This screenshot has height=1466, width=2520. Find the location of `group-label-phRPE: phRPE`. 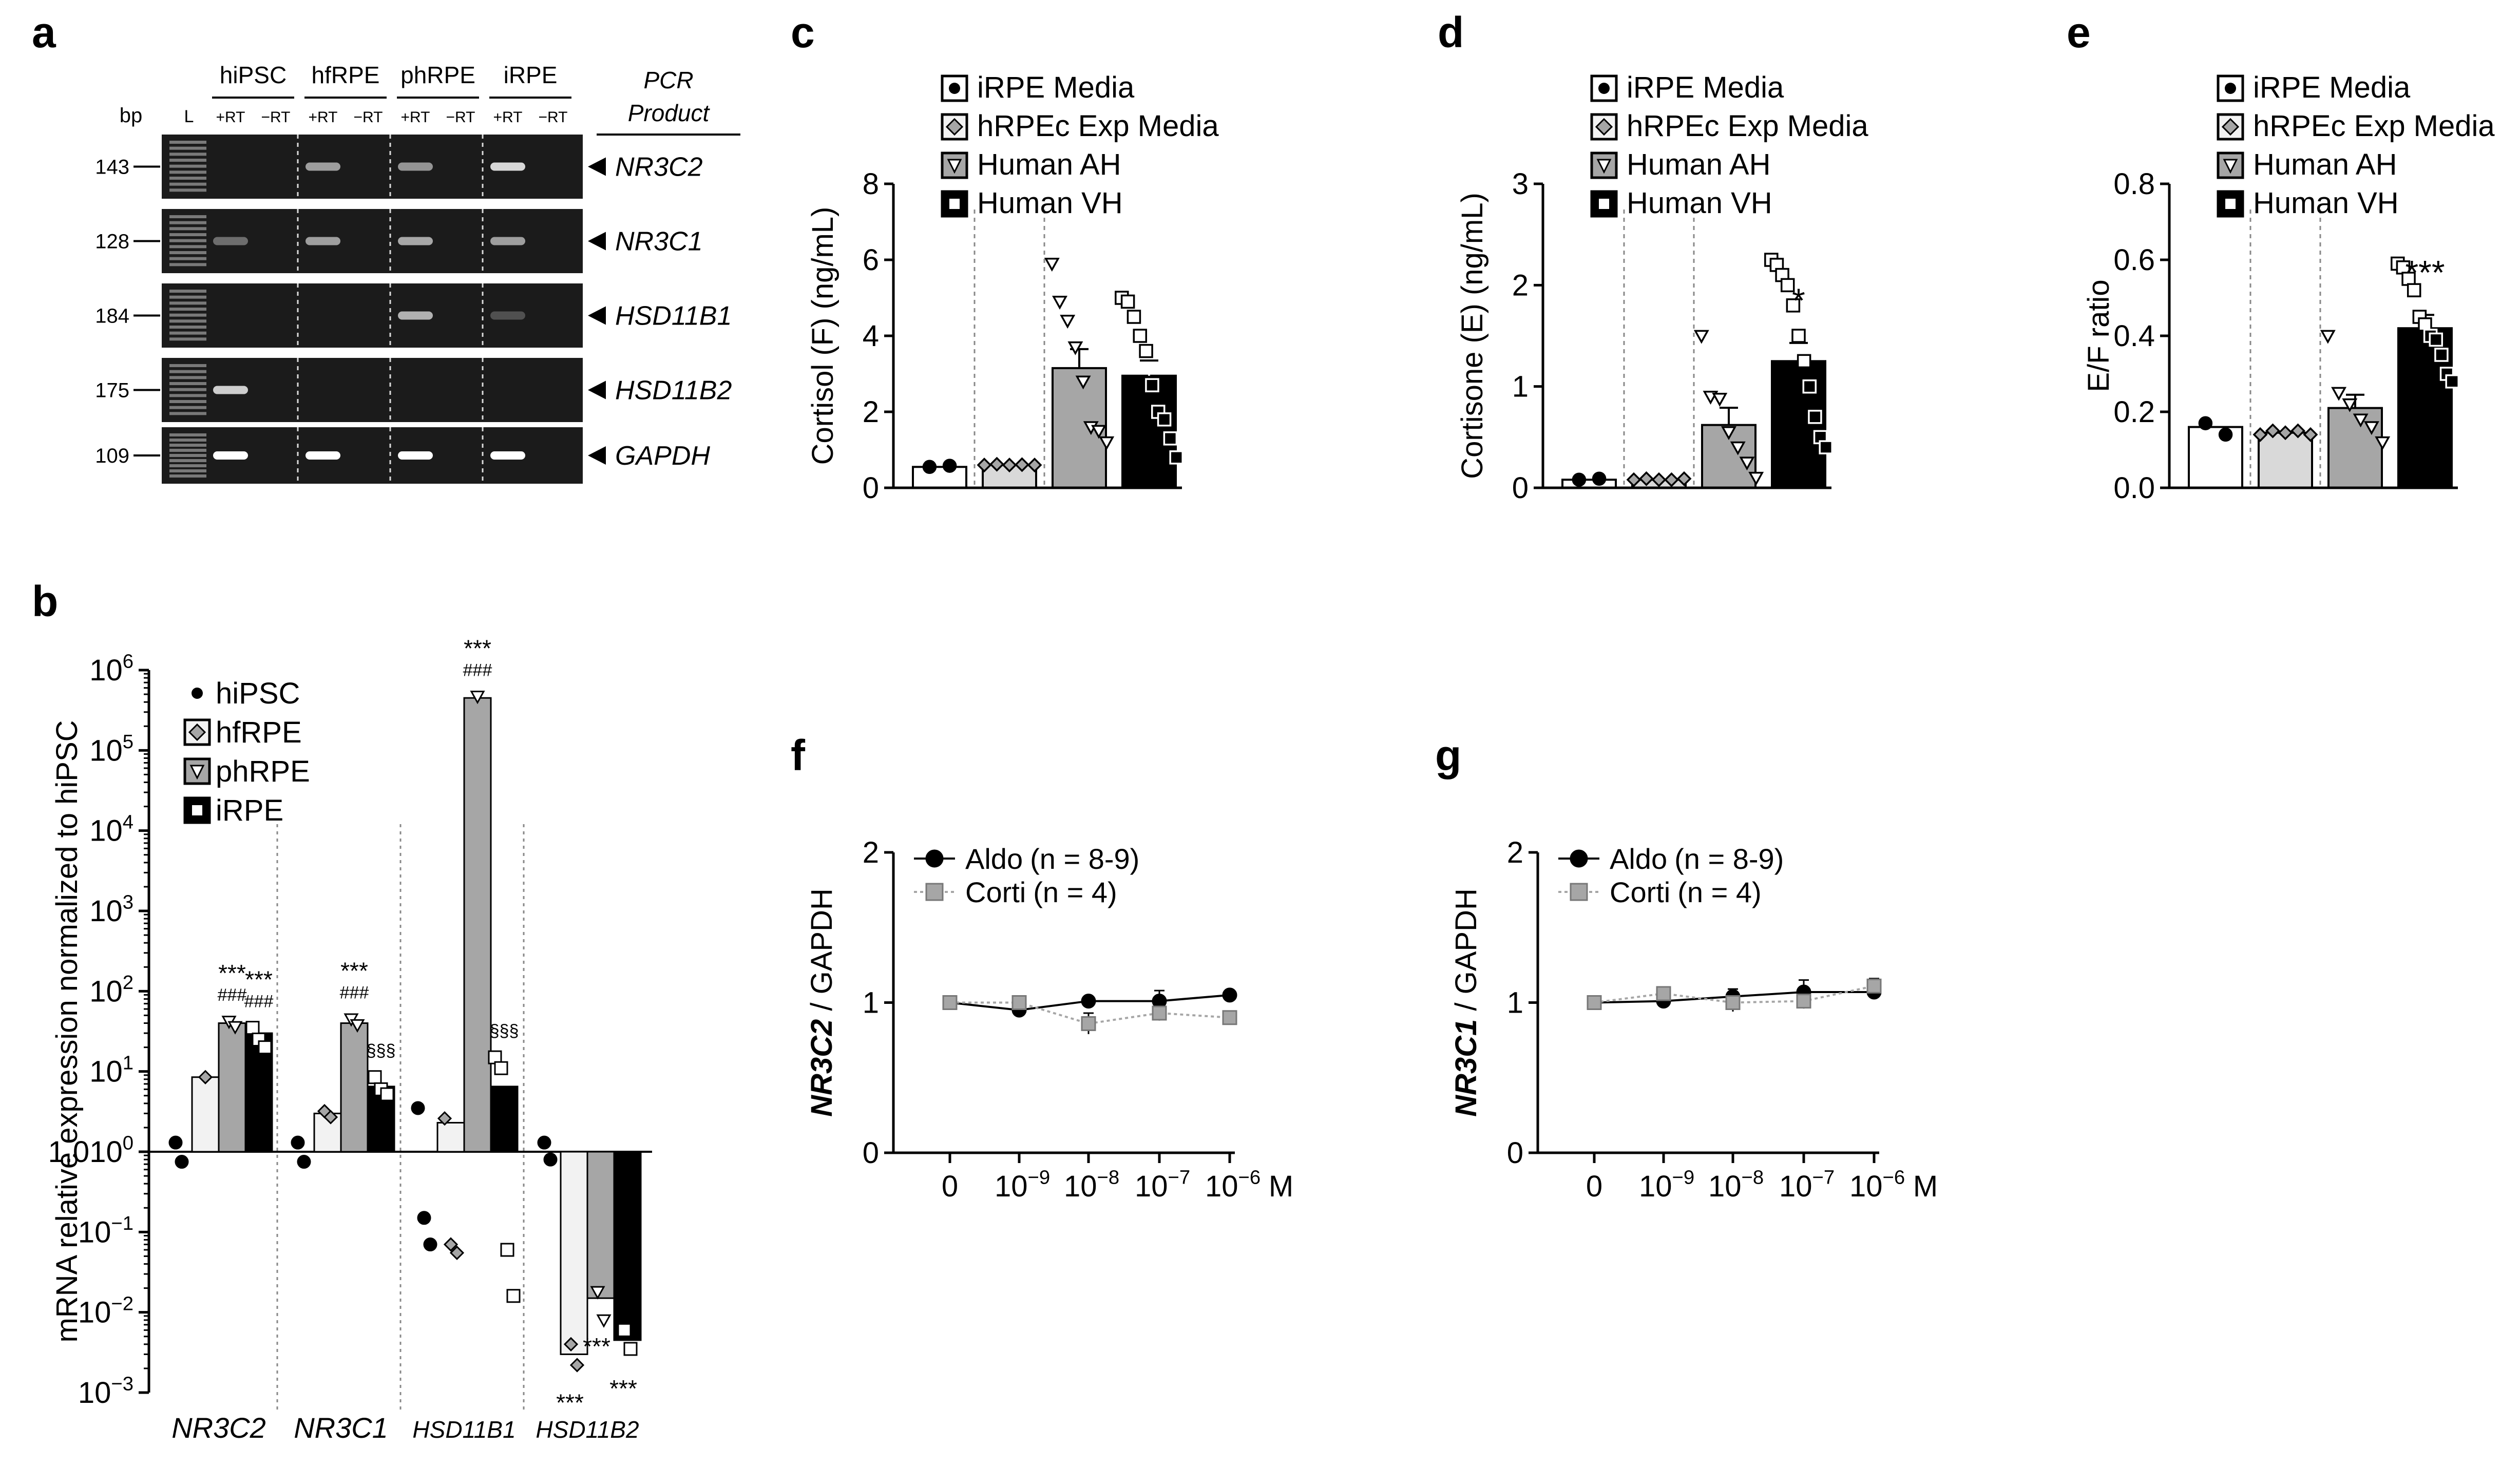

group-label-phRPE: phRPE is located at coordinates (438, 75).